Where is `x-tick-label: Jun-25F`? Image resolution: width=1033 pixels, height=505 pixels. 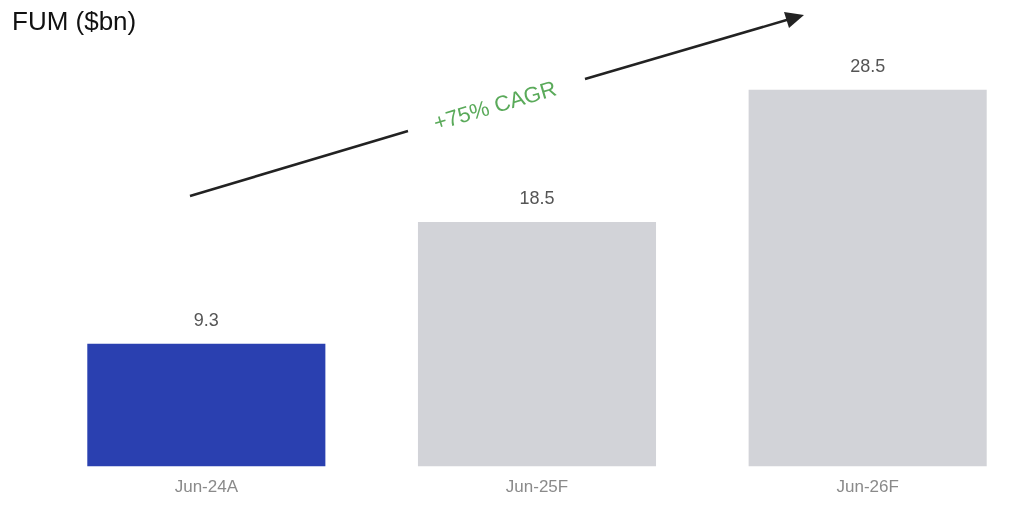
x-tick-label: Jun-25F is located at coordinates (537, 487).